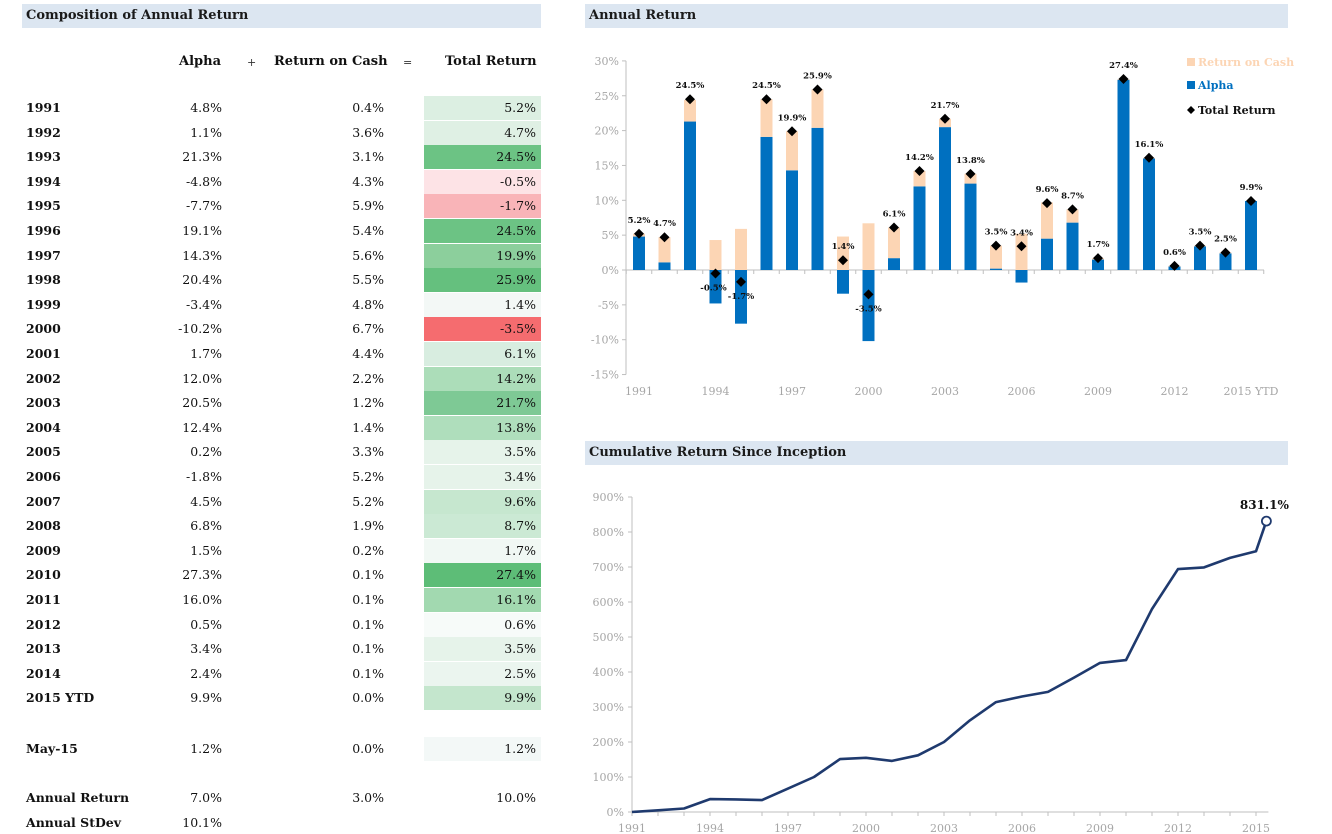 This screenshot has height=834, width=1332. I want to click on total-return-data-label: 4.7%, so click(664, 224).